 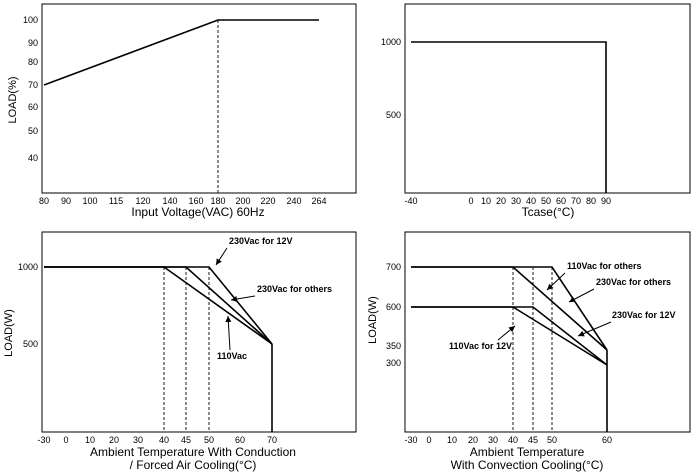 I want to click on x-tick-label: -40, so click(x=410, y=201).